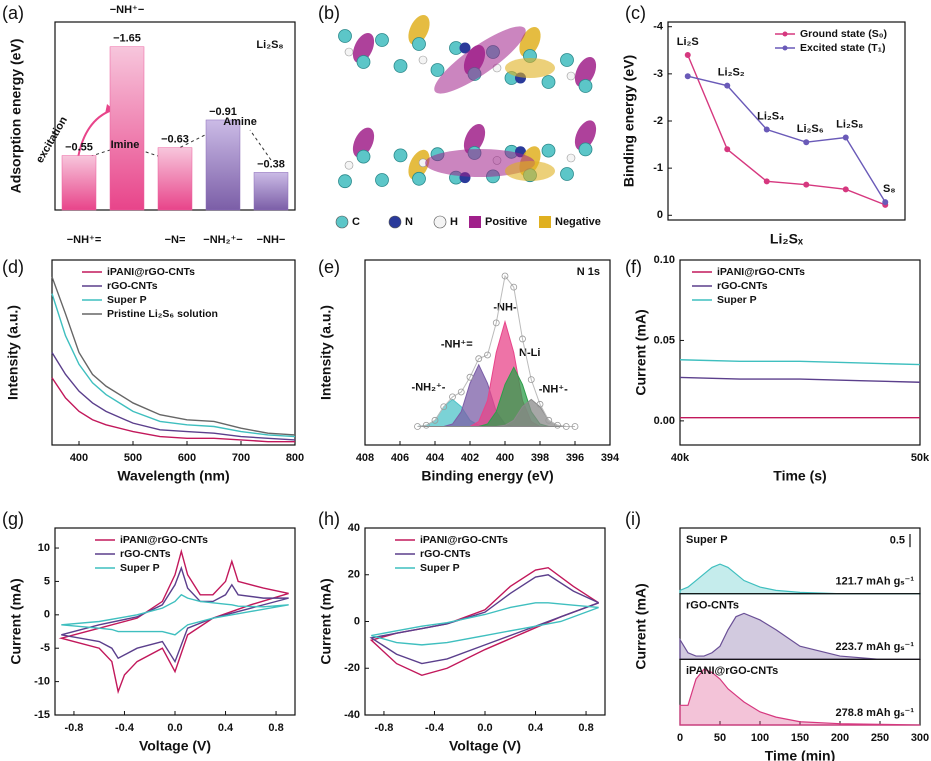  Describe the element at coordinates (16, 621) in the screenshot. I see `y-axis-title: Current (mA)` at that location.